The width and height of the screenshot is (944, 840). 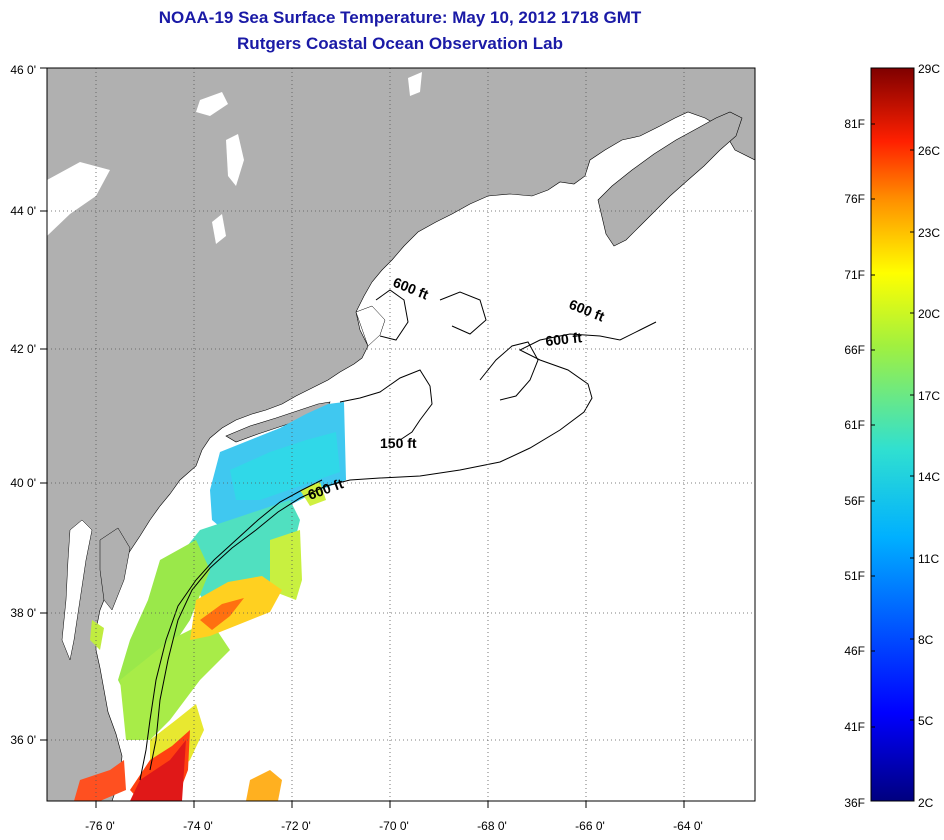 What do you see at coordinates (23, 349) in the screenshot?
I see `lat-label: 42 0'` at bounding box center [23, 349].